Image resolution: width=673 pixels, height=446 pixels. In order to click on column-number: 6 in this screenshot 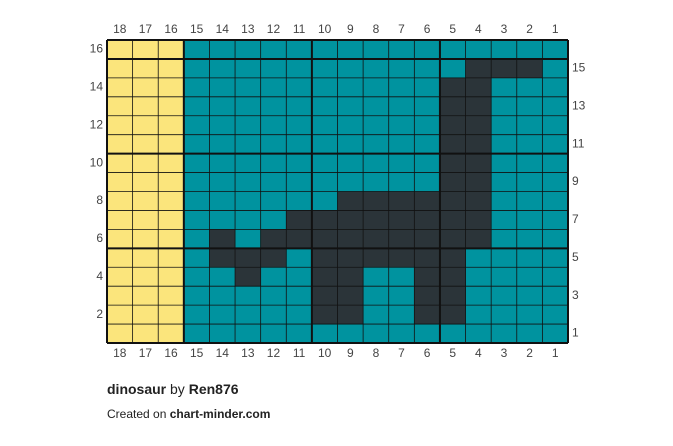, I will do `click(427, 29)`.